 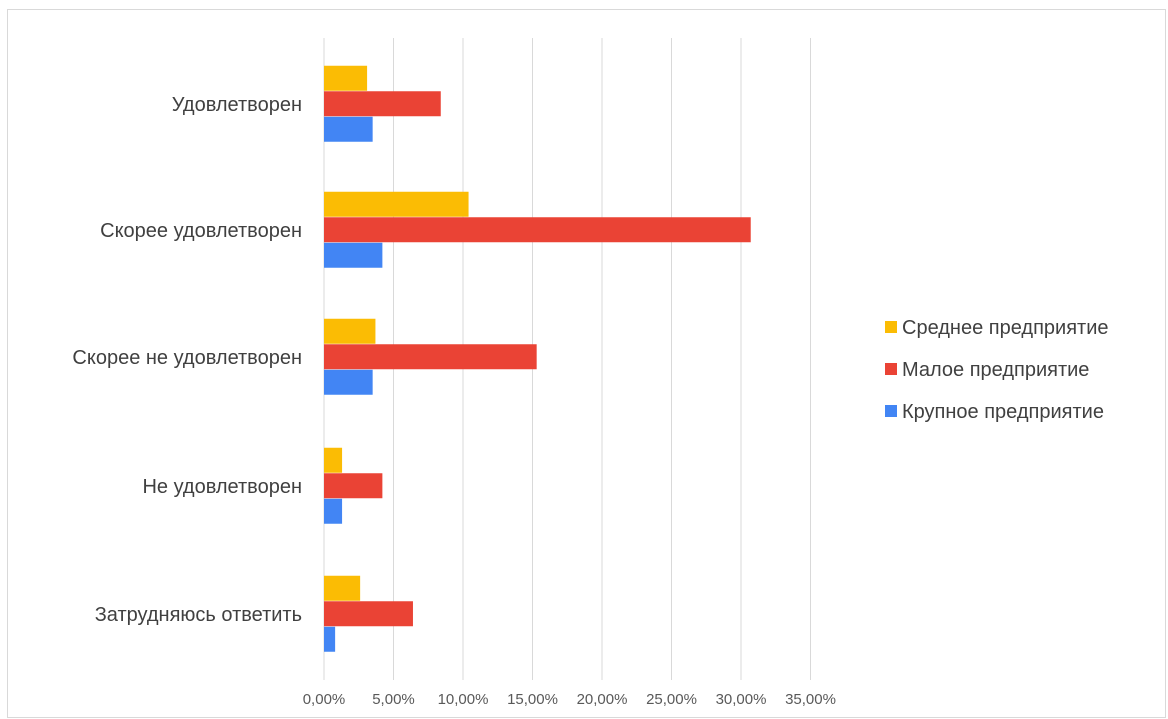 I want to click on legend-label: Малое предприятие, so click(x=995, y=370).